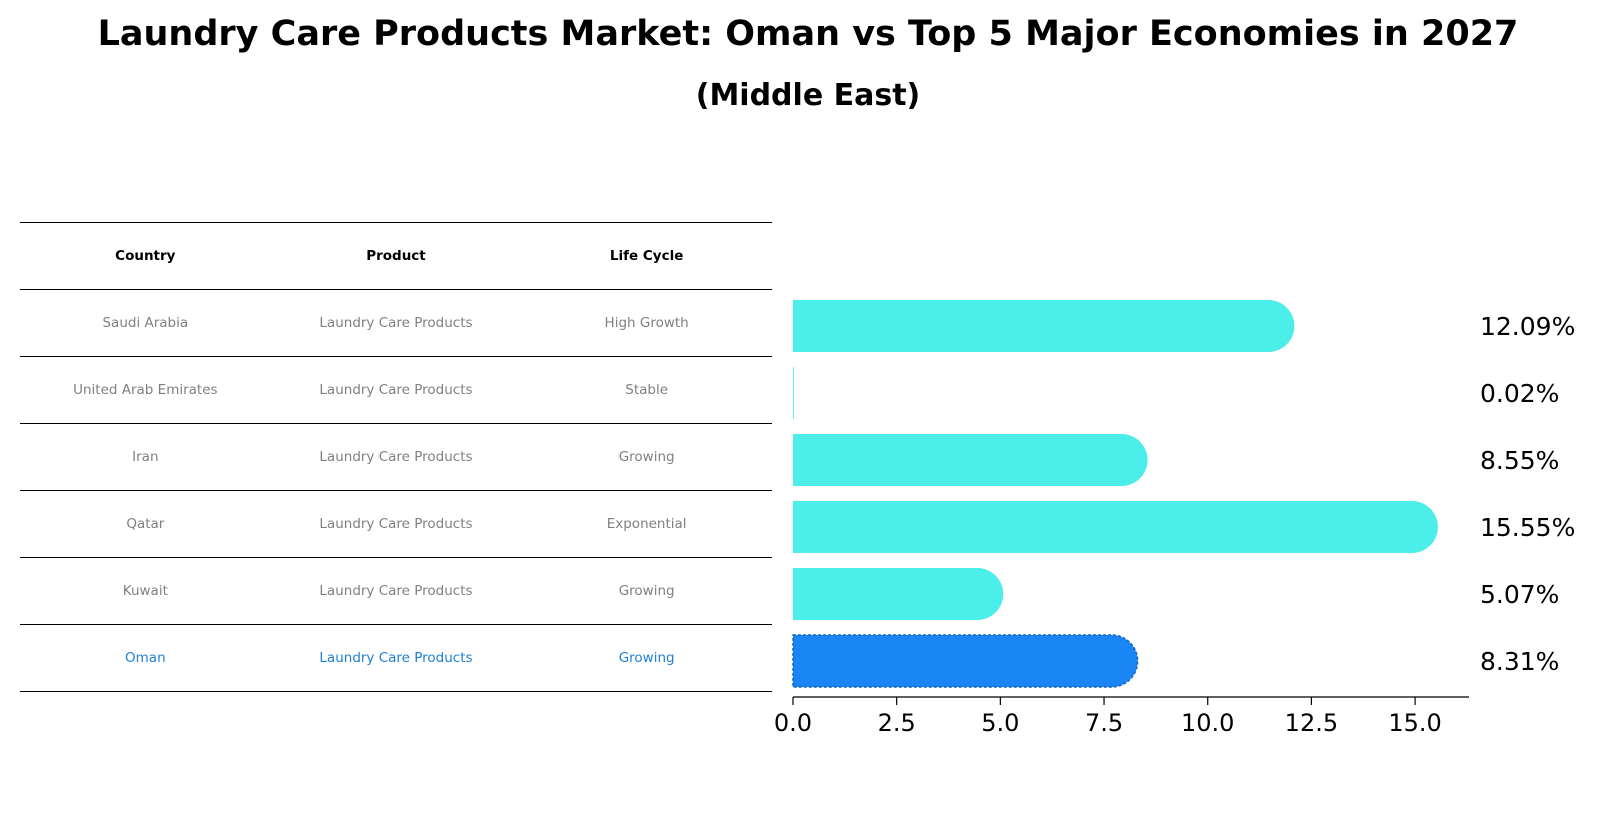 The height and width of the screenshot is (823, 1616). Describe the element at coordinates (145, 256) in the screenshot. I see `header-country: Country` at that location.